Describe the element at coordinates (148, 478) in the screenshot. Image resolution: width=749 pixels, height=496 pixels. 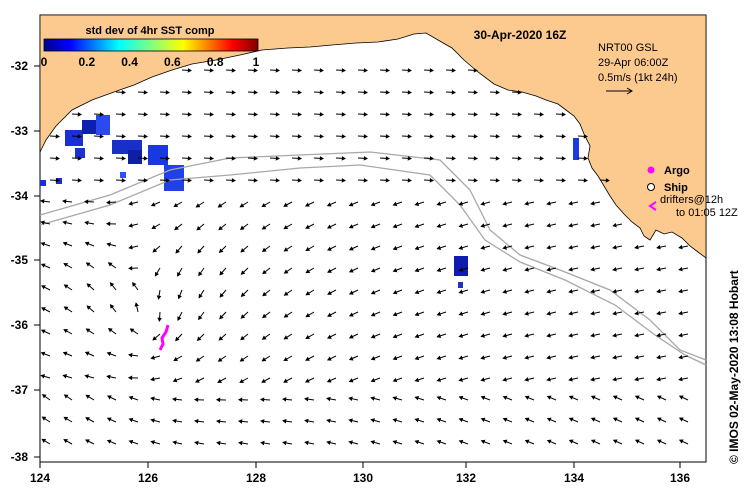
I see `x-tick: 126` at that location.